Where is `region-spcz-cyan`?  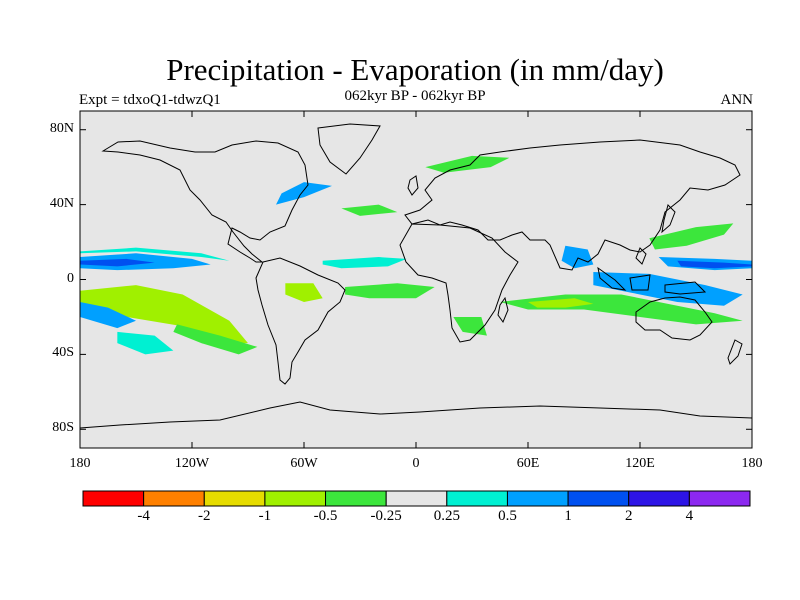
region-spcz-cyan is located at coordinates (145, 343).